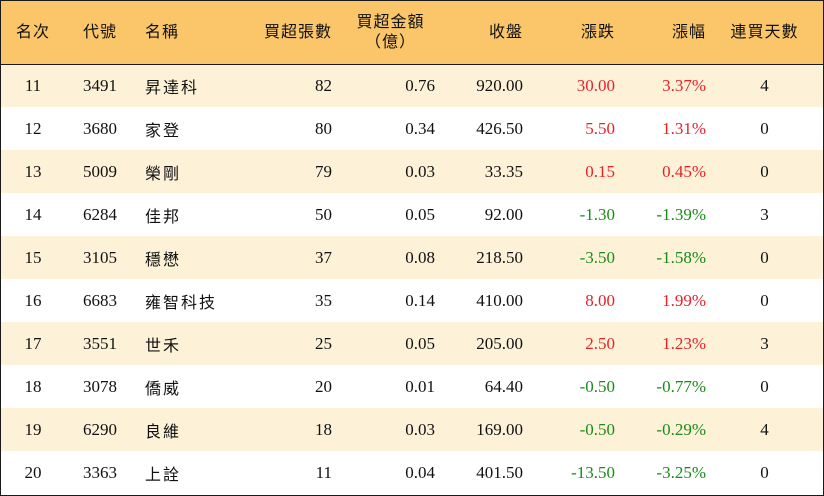 The image size is (824, 496). What do you see at coordinates (412, 128) in the screenshot?
I see `table-row: 12 3680 家登 80 0.34 426.50 5.50 1.31% 0` at bounding box center [412, 128].